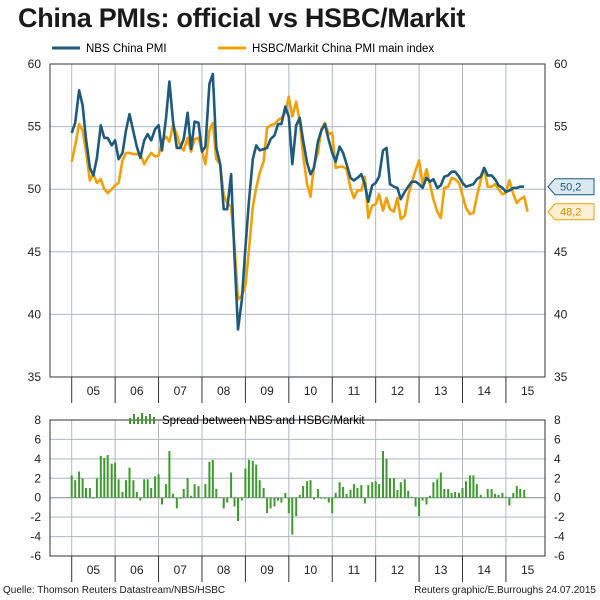 This screenshot has height=600, width=600. I want to click on x-tick-label: 10, so click(311, 391).